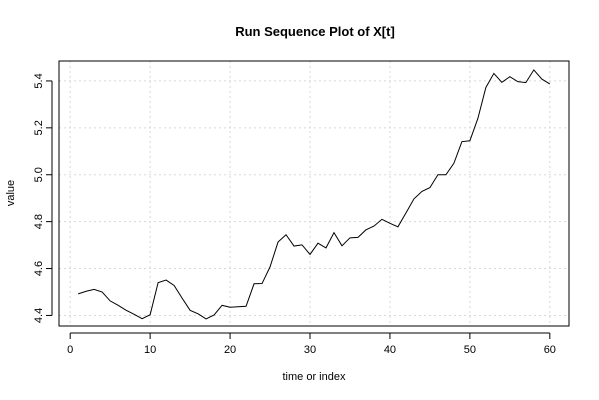 The image size is (599, 400). Describe the element at coordinates (390, 350) in the screenshot. I see `x-tick-label-4: 40` at that location.